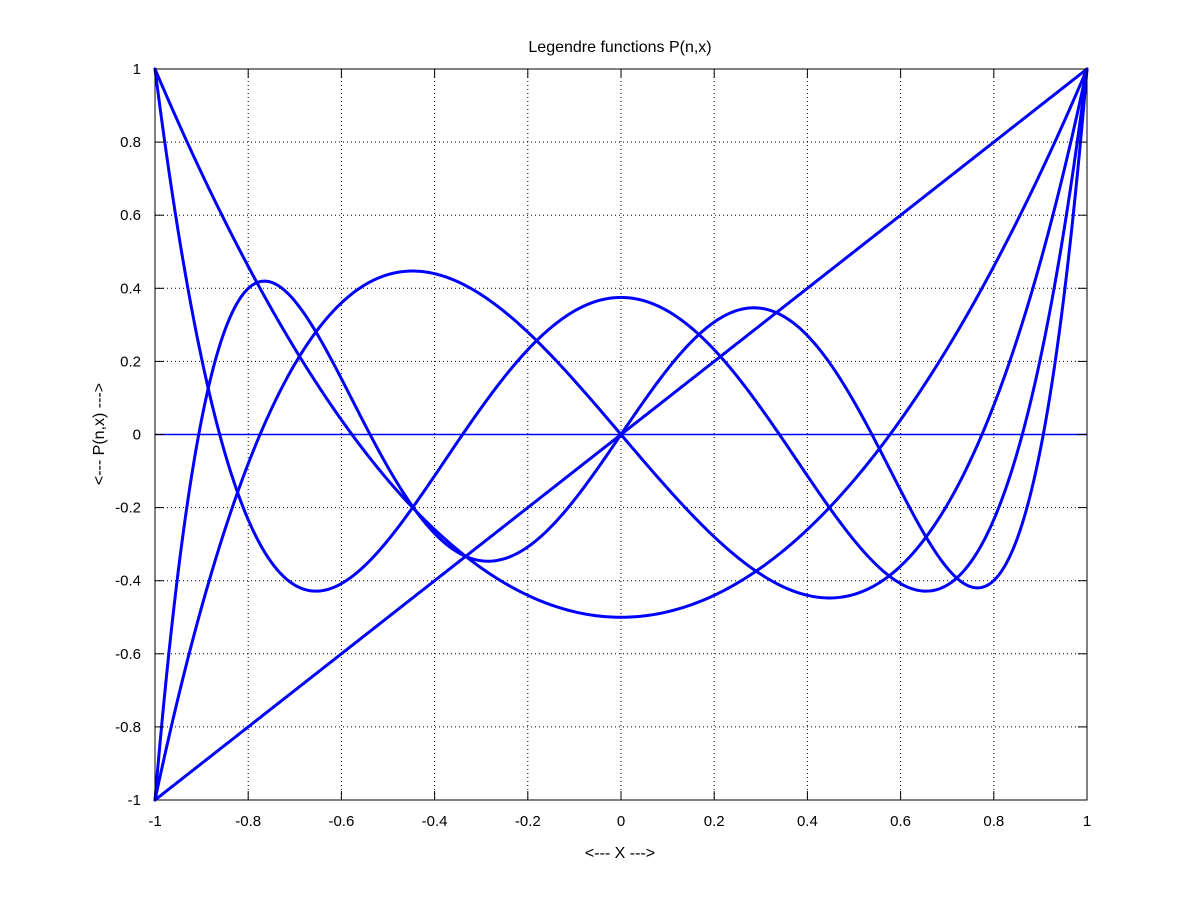  Describe the element at coordinates (620, 853) in the screenshot. I see `x-axis-label: <--- X --->` at that location.